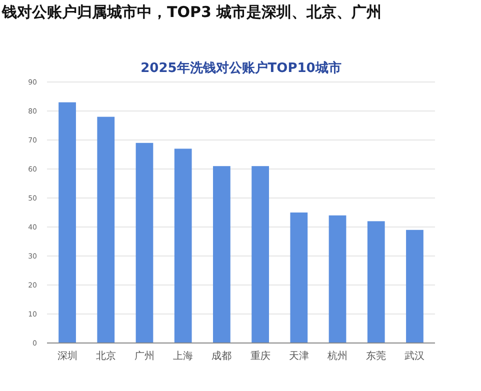  What do you see at coordinates (222, 356) in the screenshot?
I see `x-tick-label: 成都` at bounding box center [222, 356].